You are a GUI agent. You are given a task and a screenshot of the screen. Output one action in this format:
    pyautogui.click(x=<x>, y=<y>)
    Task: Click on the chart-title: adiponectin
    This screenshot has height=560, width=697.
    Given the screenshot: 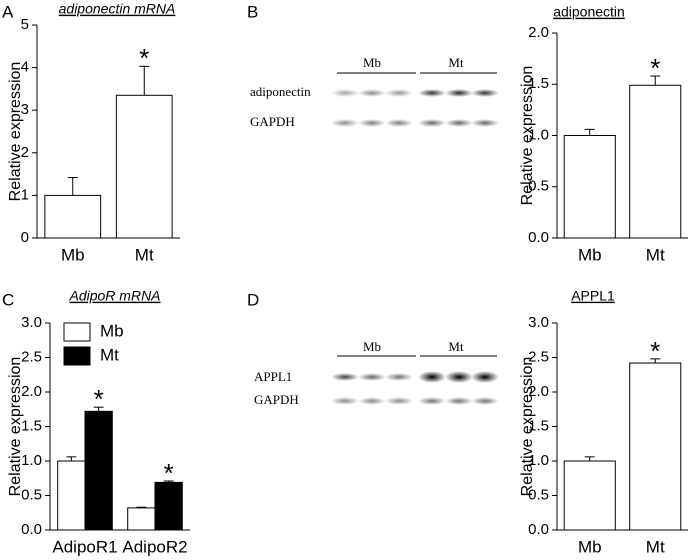 What is the action you would take?
    pyautogui.click(x=589, y=12)
    